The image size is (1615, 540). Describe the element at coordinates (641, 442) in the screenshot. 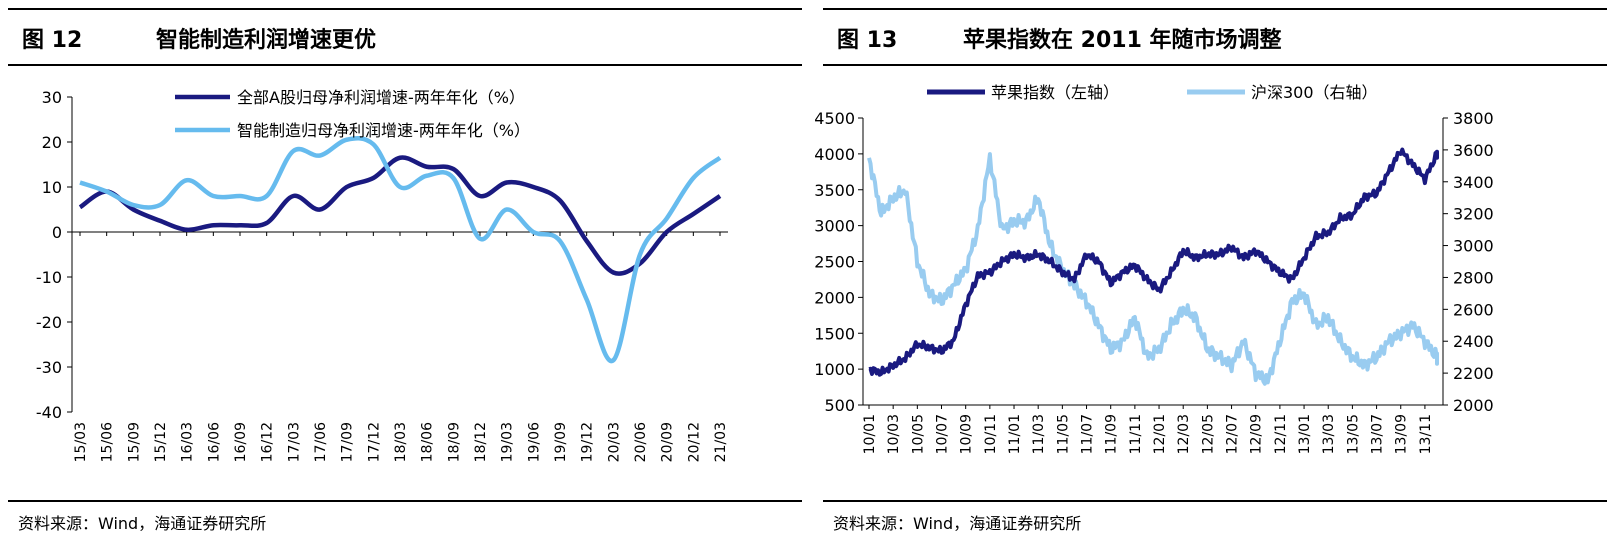

I see `left-x-tick-label: 20/06` at that location.